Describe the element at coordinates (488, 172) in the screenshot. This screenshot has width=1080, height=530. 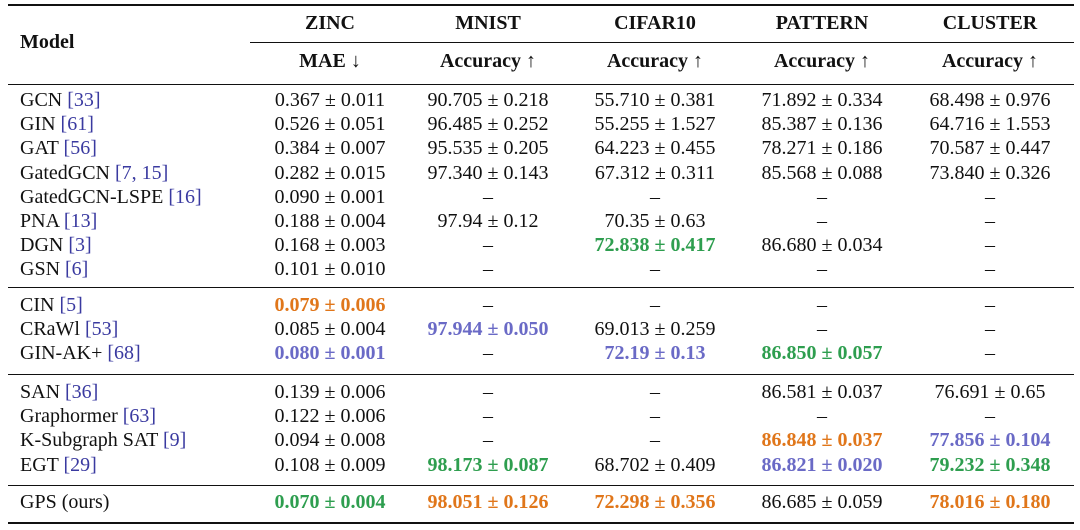
I see `value-cell: 97.340 ± 0.143` at that location.